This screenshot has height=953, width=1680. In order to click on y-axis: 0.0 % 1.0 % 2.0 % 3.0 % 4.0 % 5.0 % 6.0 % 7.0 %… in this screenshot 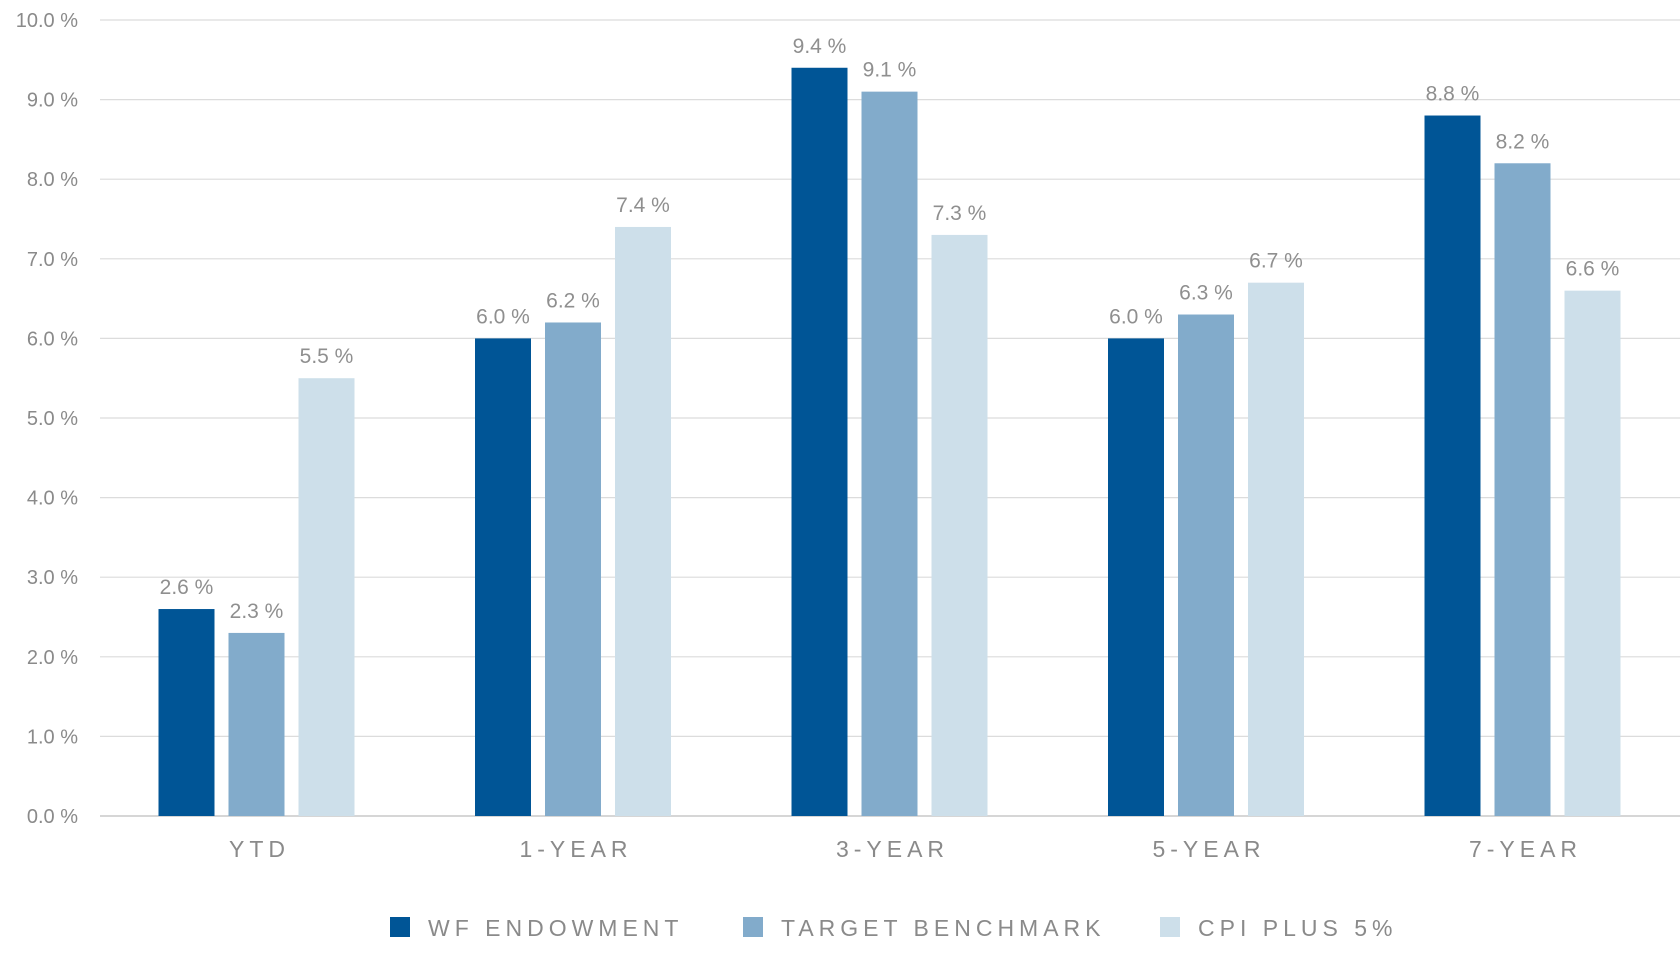, I will do `click(47, 419)`.